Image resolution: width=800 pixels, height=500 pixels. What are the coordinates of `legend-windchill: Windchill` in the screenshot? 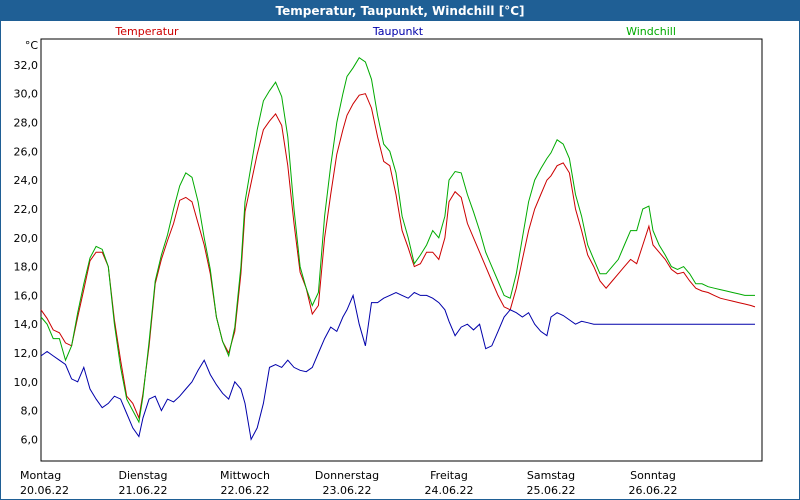 It's located at (651, 31).